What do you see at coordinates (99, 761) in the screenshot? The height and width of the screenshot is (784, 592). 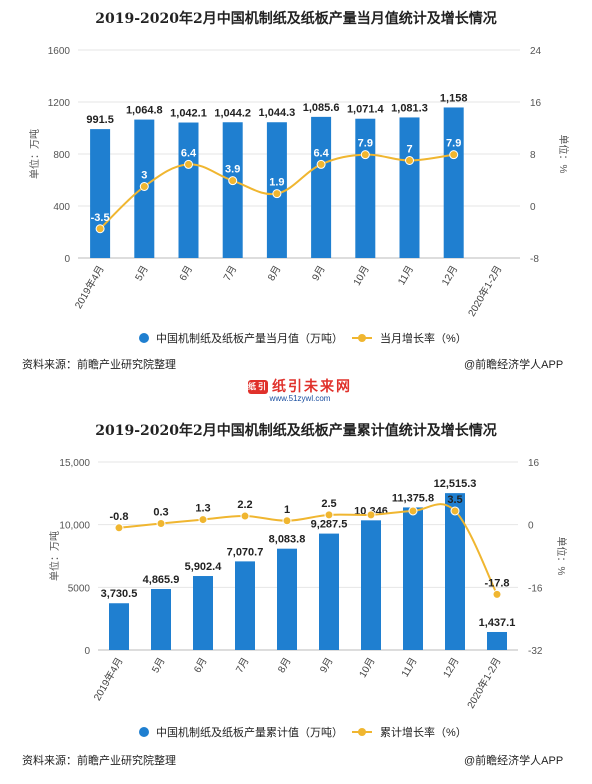 I see `source-note: 资料来源：前瞻产业研究院整理` at bounding box center [99, 761].